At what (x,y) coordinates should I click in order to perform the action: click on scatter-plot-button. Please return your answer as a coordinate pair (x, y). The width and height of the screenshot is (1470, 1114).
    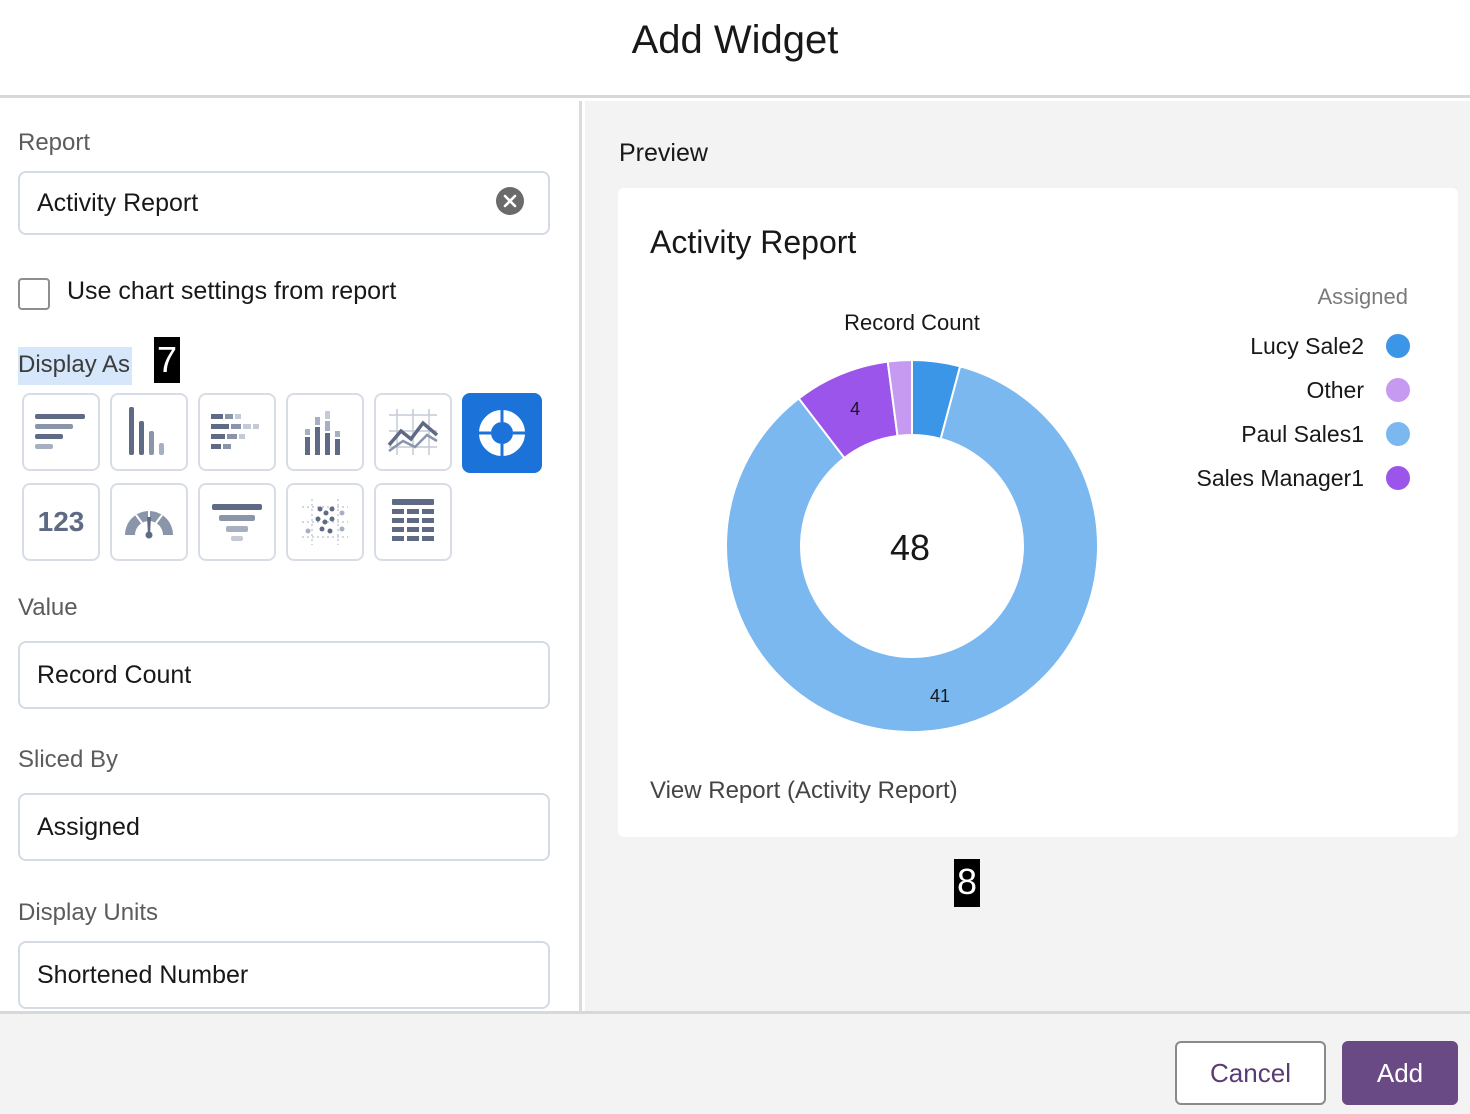
    Looking at the image, I should click on (325, 522).